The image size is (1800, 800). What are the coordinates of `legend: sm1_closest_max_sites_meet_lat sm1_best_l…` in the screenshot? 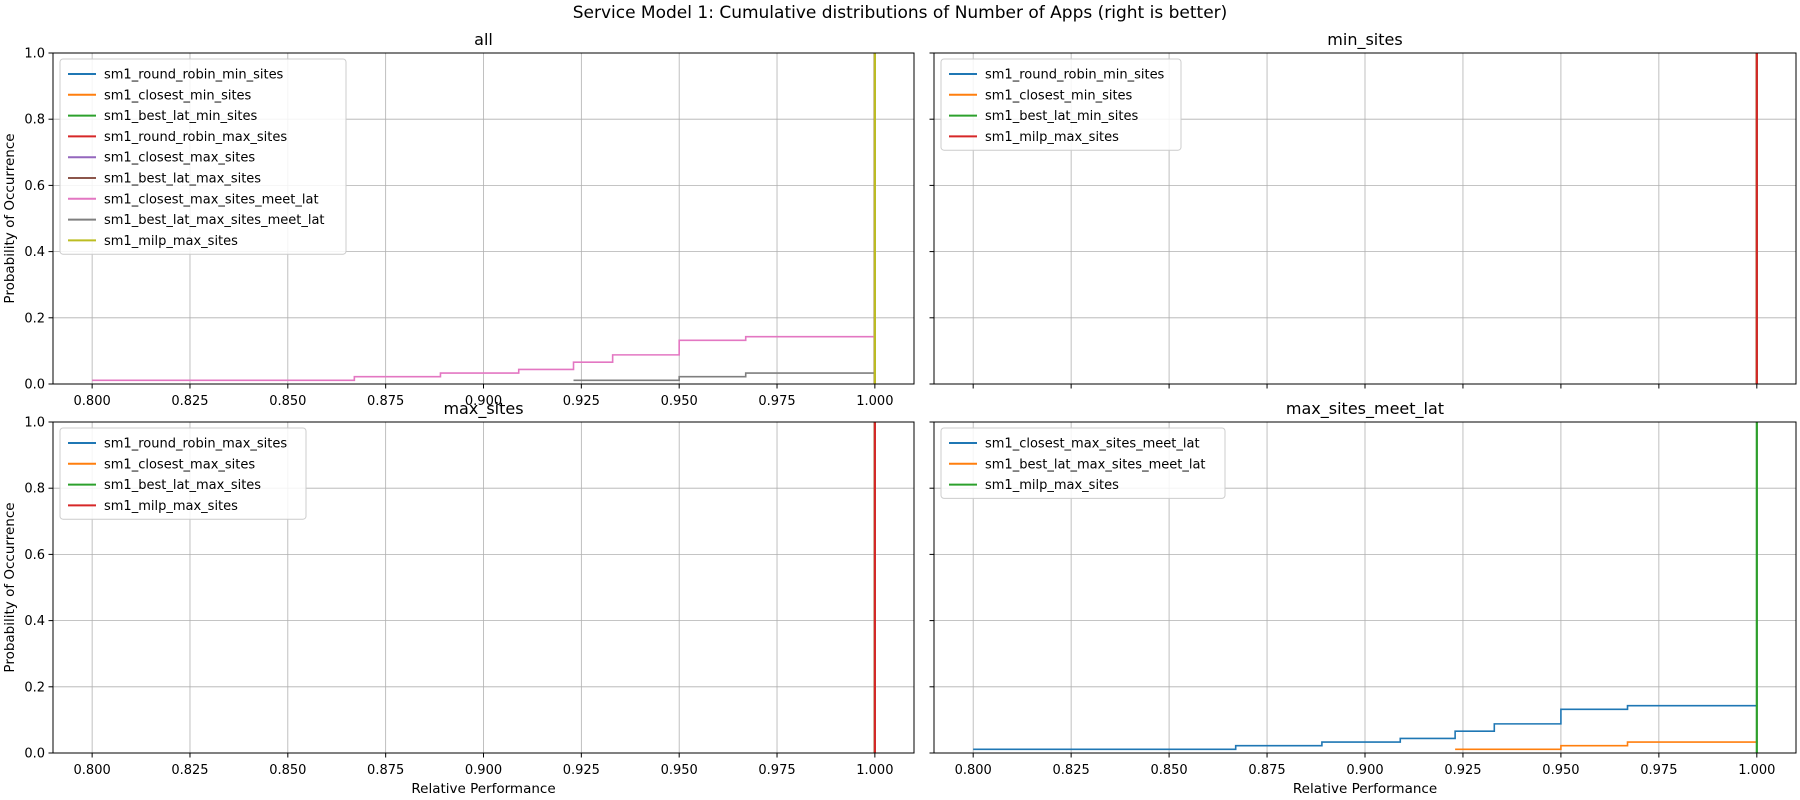 It's located at (1083, 463).